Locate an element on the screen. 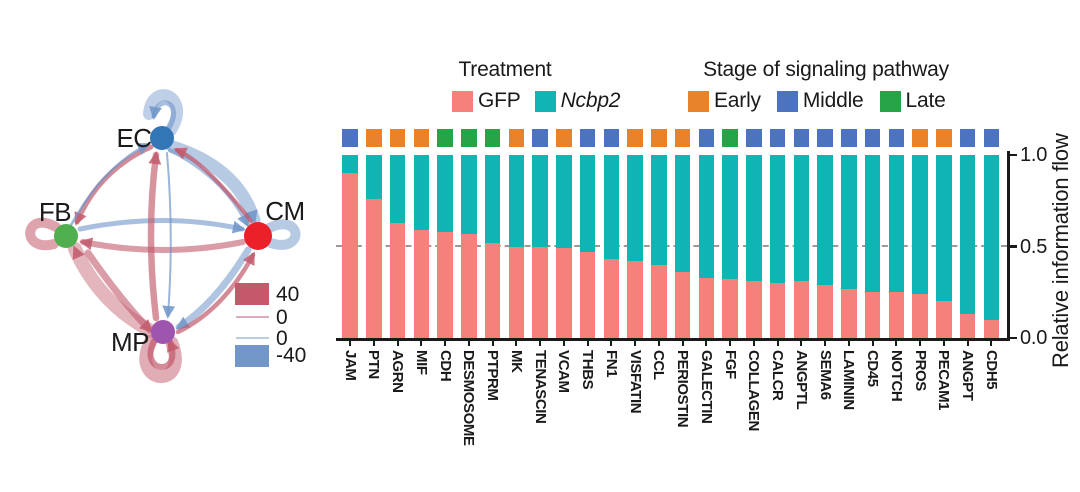 The height and width of the screenshot is (492, 1080). network-nodes is located at coordinates (163, 235).